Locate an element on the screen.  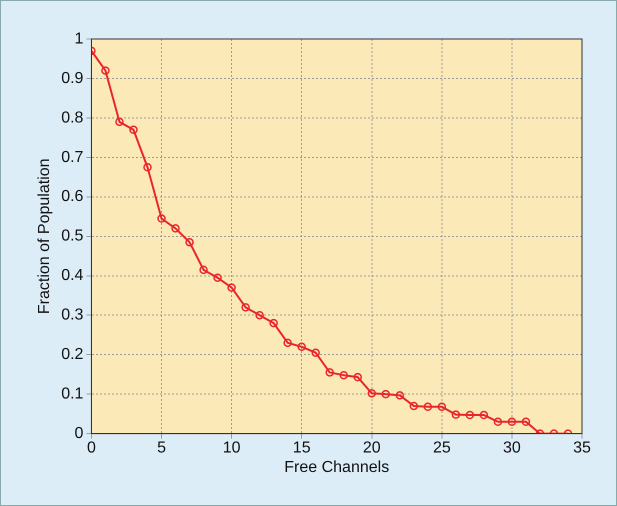
x-tick-label: 35 is located at coordinates (582, 448).